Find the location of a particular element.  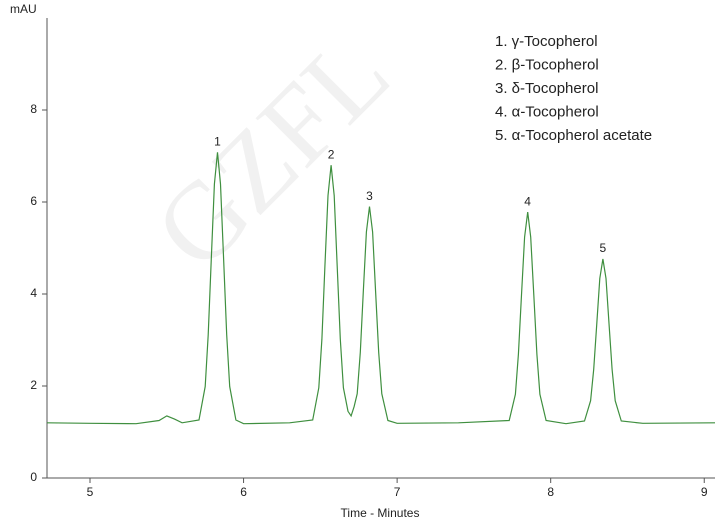

legend-entry: 1. γ-Tocopherol is located at coordinates (546, 41).